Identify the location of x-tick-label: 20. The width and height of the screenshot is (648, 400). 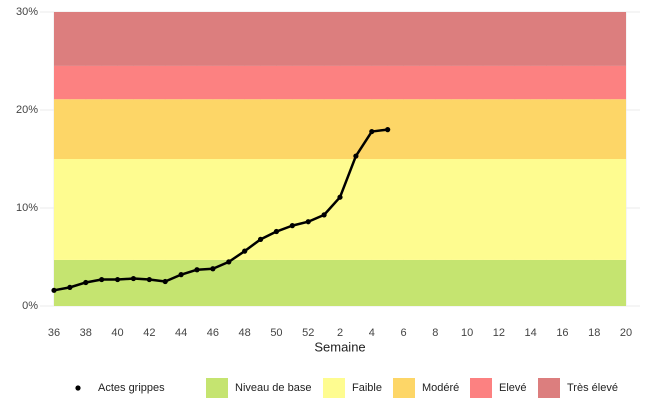
(626, 333).